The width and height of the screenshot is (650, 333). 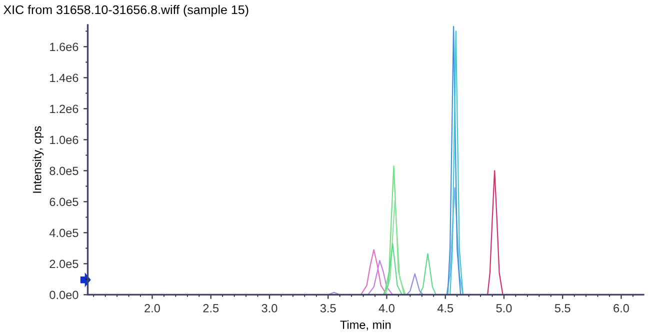 I want to click on chart-title: XIC from 31658.10-31656.8.wiff (sample 15), so click(x=126, y=10).